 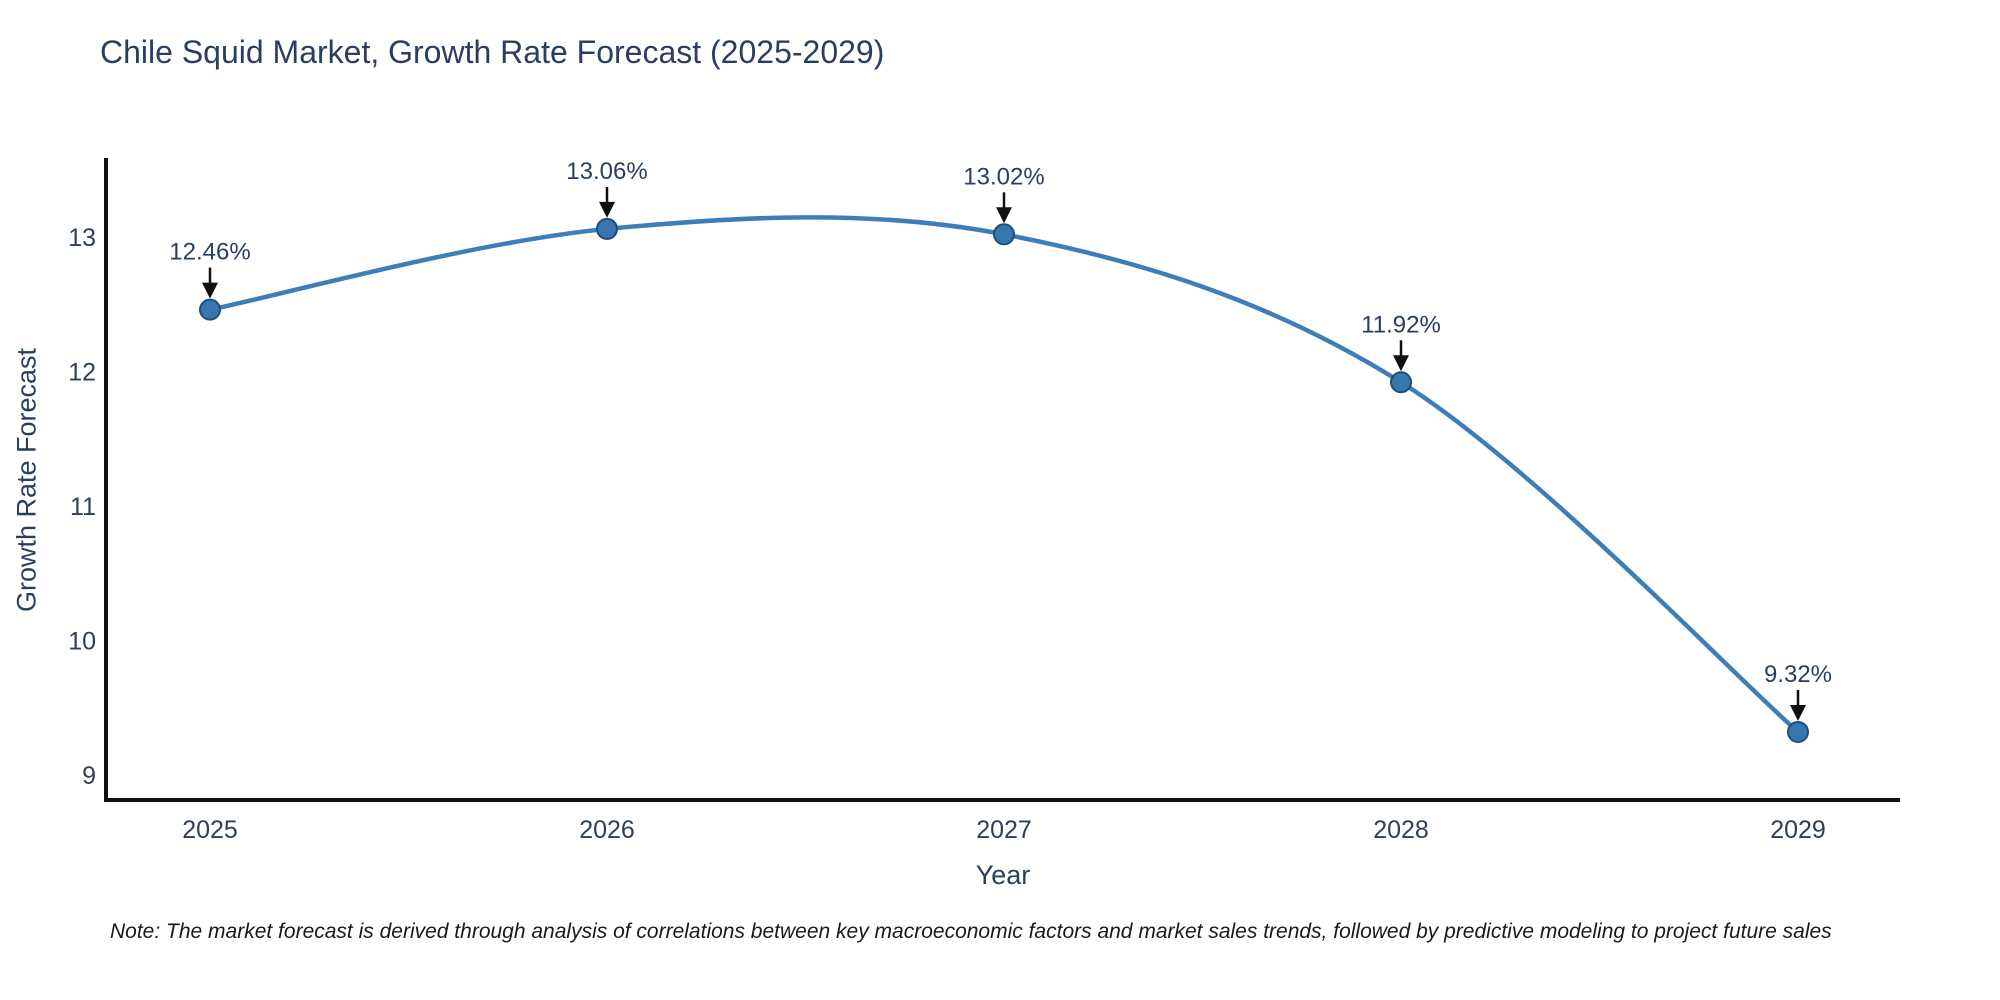 I want to click on x-tick-label: 2025, so click(x=210, y=830).